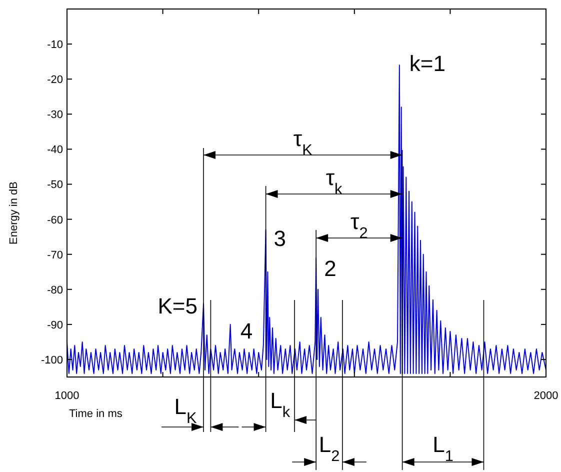 The height and width of the screenshot is (472, 561). Describe the element at coordinates (303, 142) in the screenshot. I see `annotation: τ$_{K}$` at that location.